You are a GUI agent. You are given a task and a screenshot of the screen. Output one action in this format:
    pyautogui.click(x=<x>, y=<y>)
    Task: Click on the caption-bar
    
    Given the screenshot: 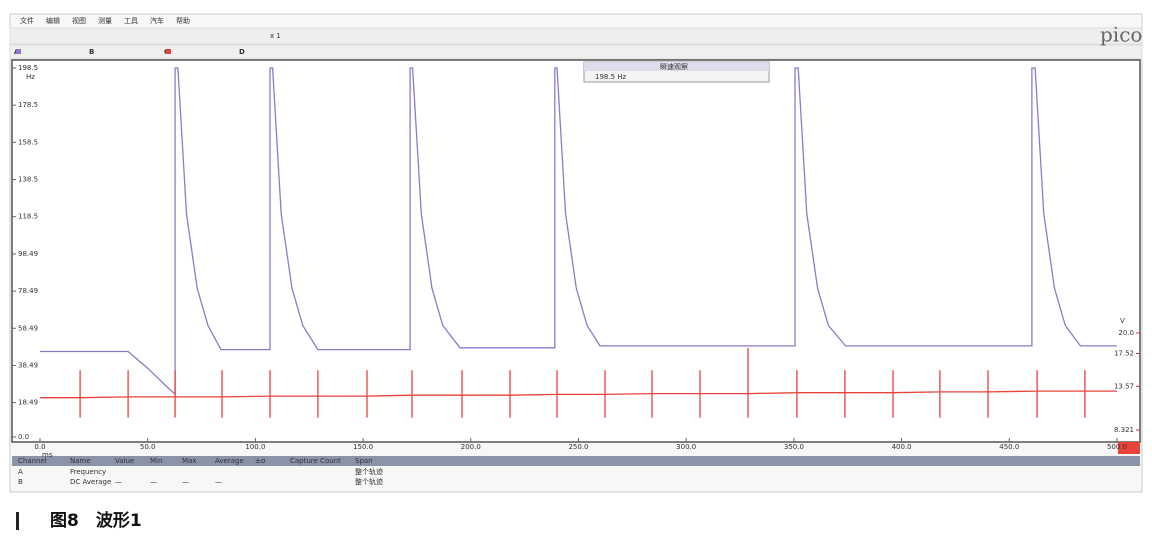 What is the action you would take?
    pyautogui.click(x=17, y=521)
    